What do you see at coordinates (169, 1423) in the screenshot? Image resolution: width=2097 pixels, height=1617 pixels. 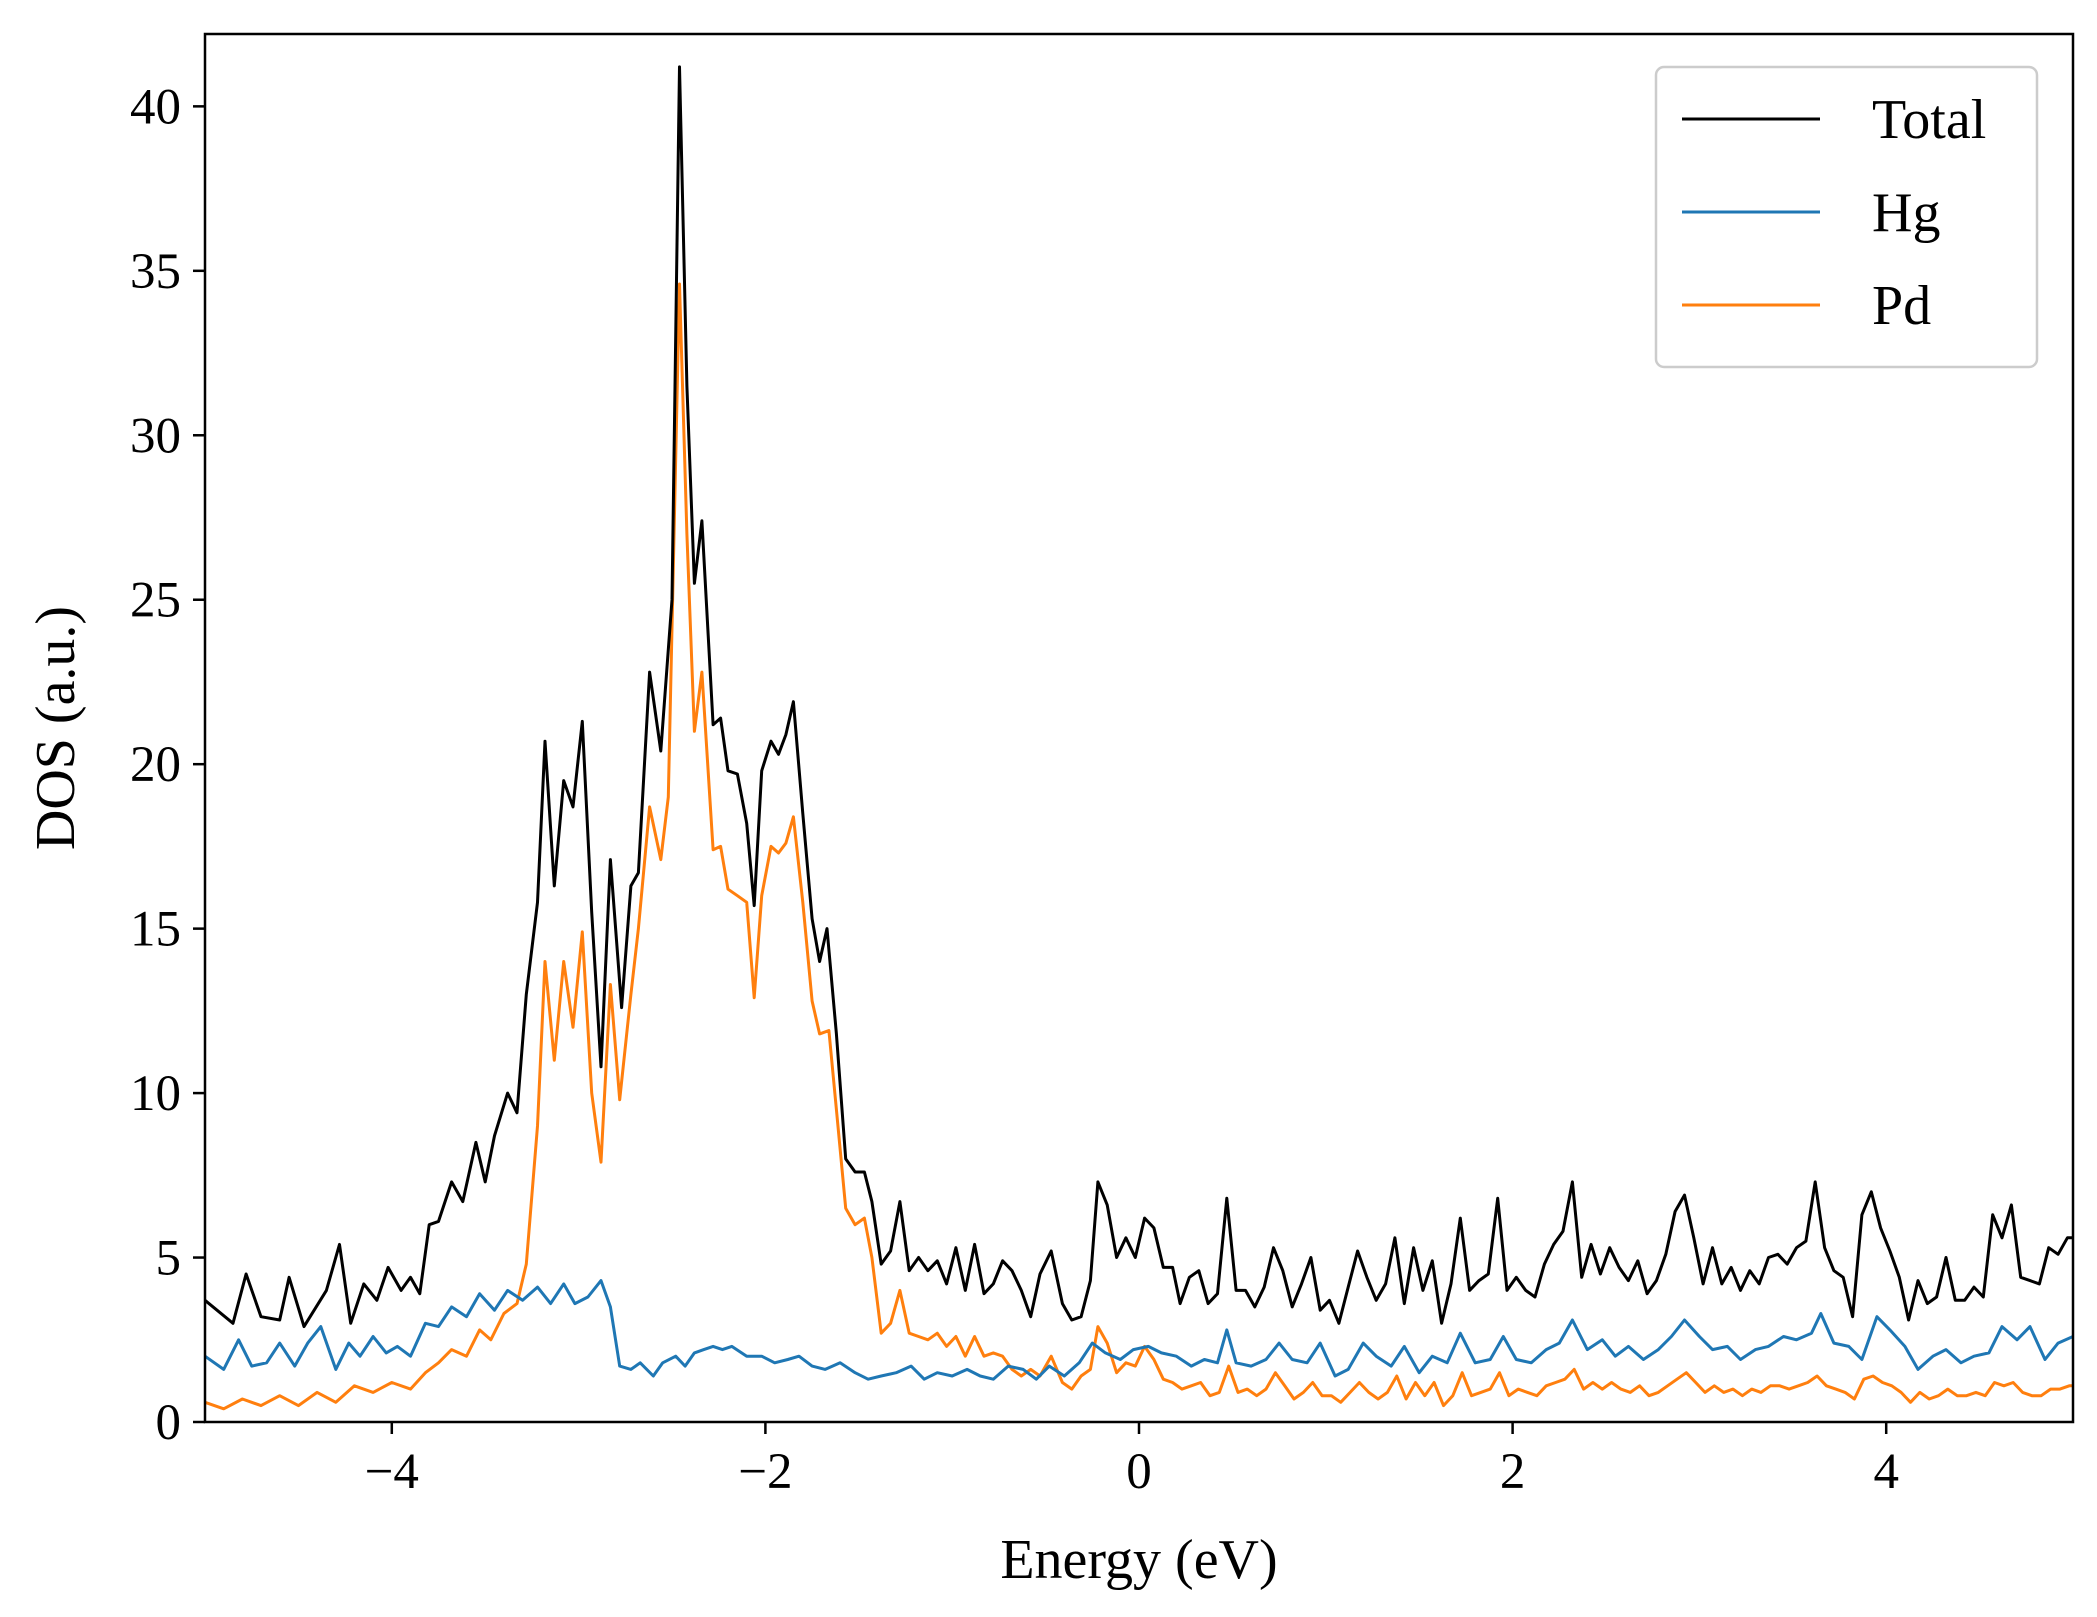 I see `y-tick-label: 0` at bounding box center [169, 1423].